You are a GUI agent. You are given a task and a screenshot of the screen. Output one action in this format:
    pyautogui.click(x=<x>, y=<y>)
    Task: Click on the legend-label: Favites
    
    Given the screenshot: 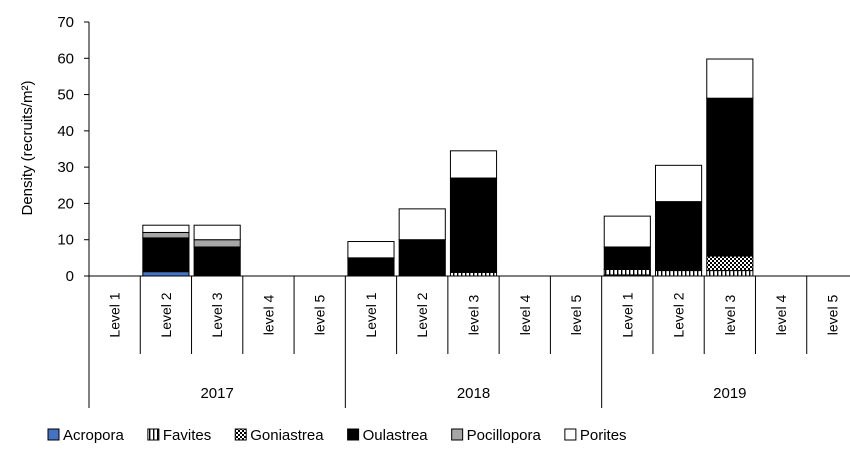 What is the action you would take?
    pyautogui.click(x=187, y=435)
    